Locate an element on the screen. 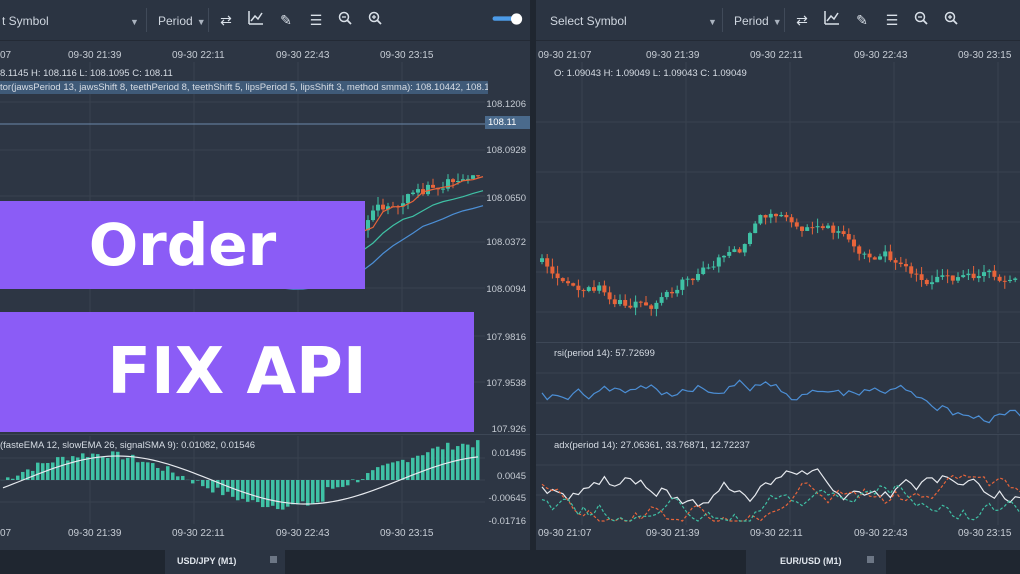 Image resolution: width=1020 pixels, height=574 pixels. time-label: 09-30 21:07 is located at coordinates (565, 55).